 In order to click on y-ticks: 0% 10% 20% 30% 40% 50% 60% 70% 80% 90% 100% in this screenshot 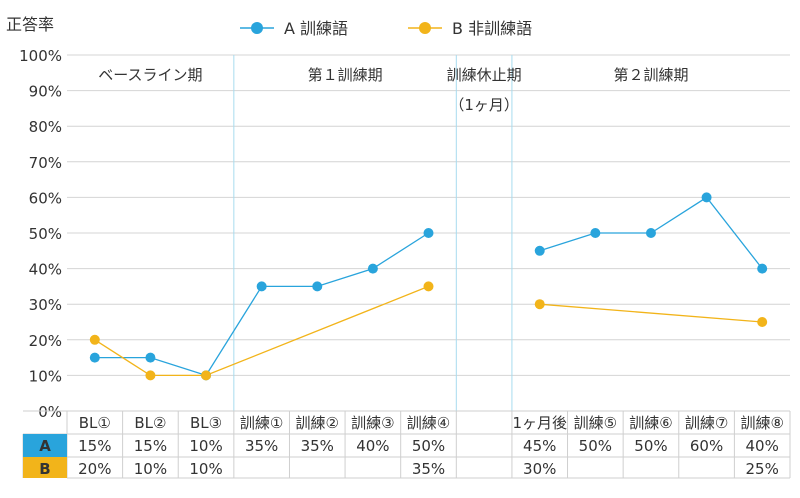, I will do `click(40, 234)`.